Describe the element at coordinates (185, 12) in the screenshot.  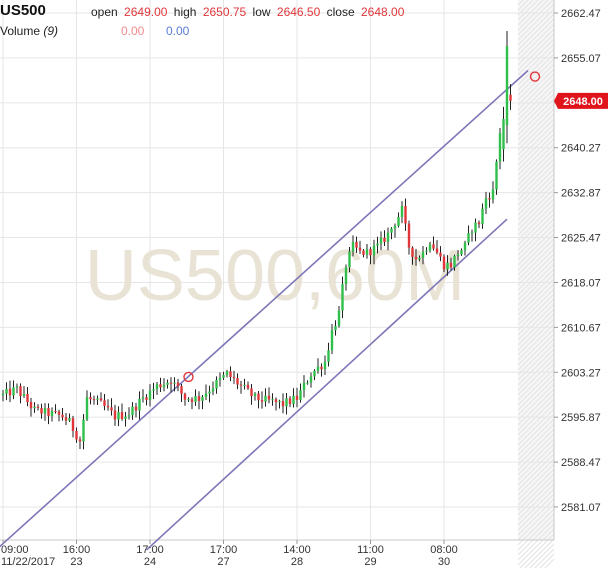
I see `high-label: high` at that location.